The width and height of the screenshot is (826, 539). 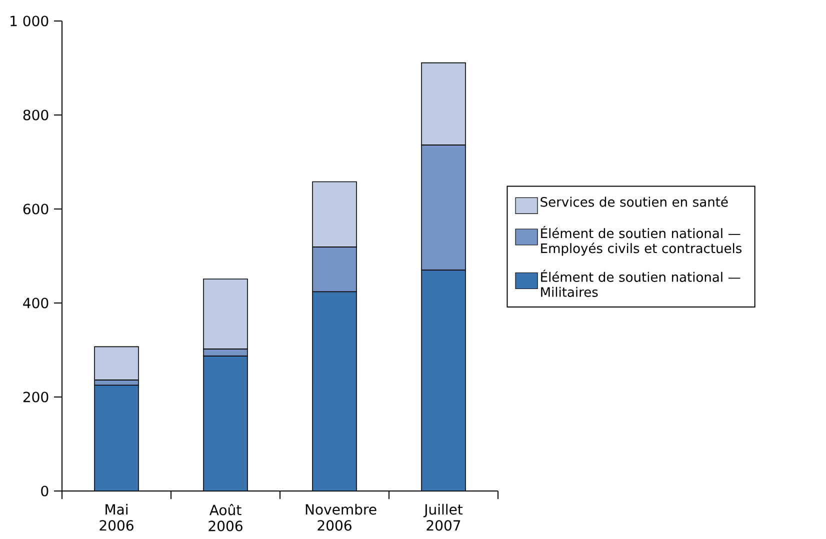 I want to click on y-tick-label: 800, so click(x=35, y=115).